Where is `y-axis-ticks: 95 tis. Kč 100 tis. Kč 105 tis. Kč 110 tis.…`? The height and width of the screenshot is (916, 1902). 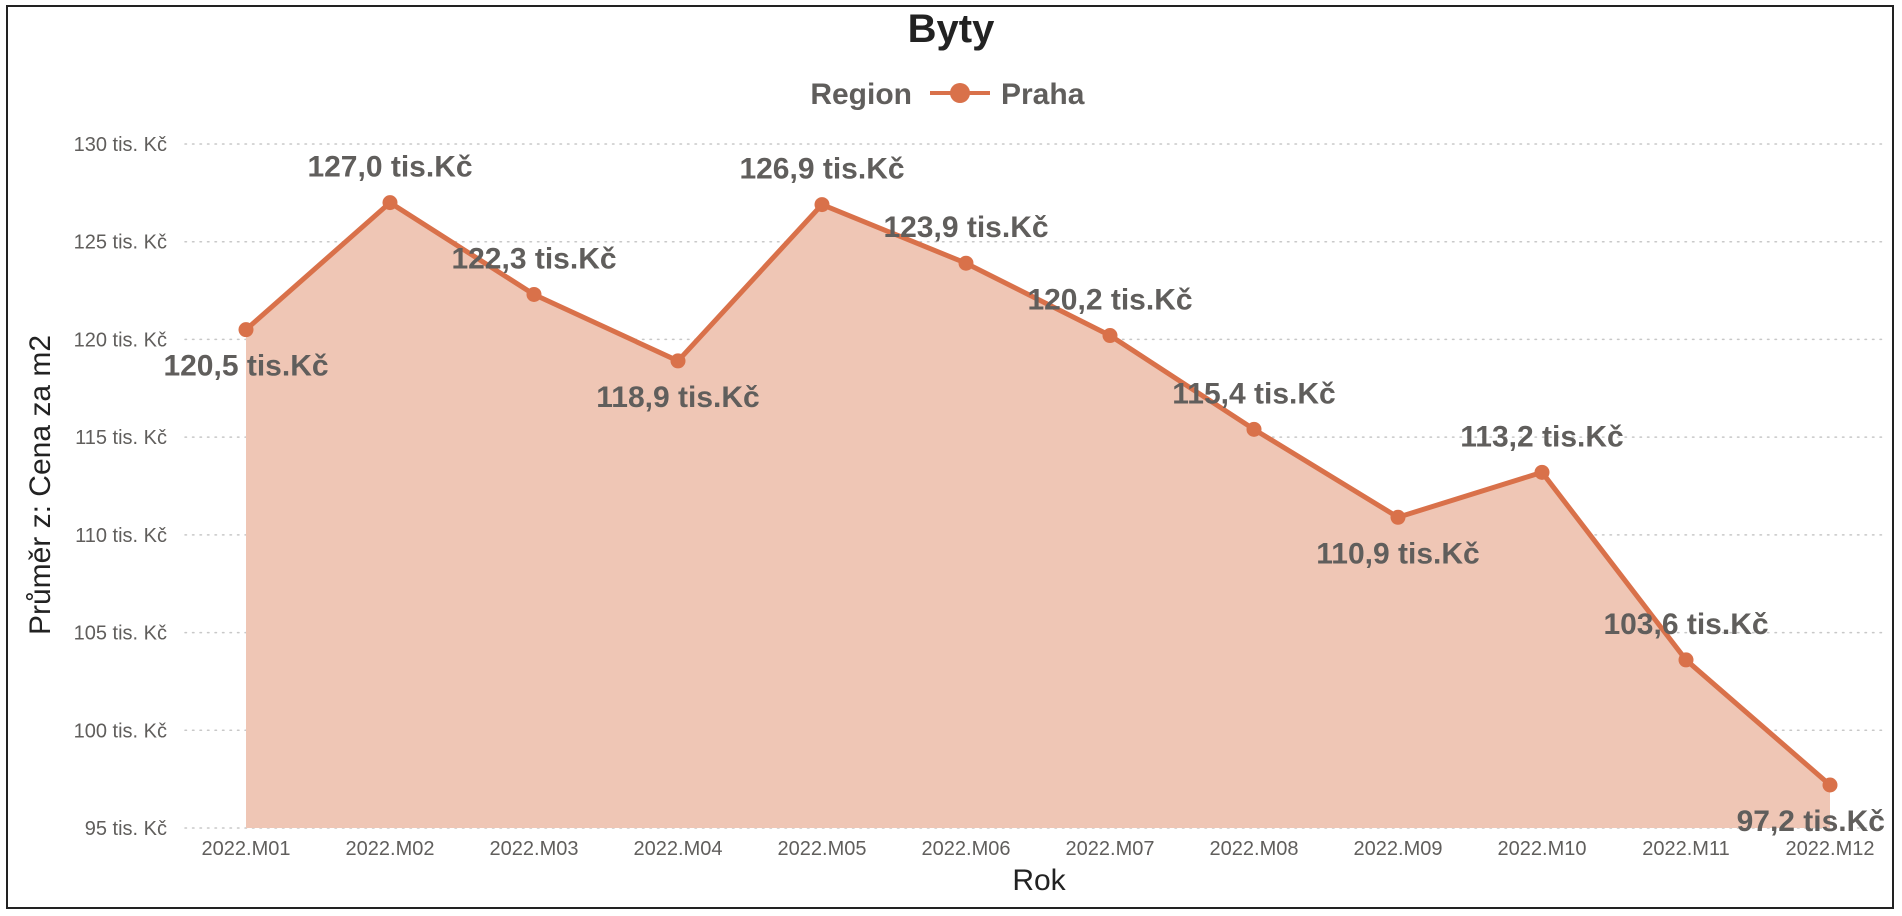 y-axis-ticks: 95 tis. Kč 100 tis. Kč 105 tis. Kč 110 tis.… is located at coordinates (120, 487).